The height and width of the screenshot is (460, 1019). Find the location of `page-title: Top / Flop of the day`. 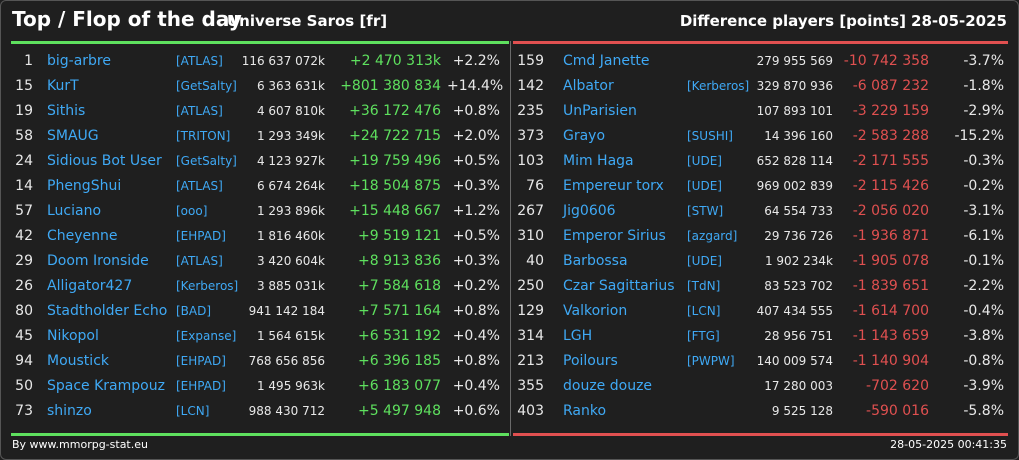

page-title: Top / Flop of the day is located at coordinates (127, 19).